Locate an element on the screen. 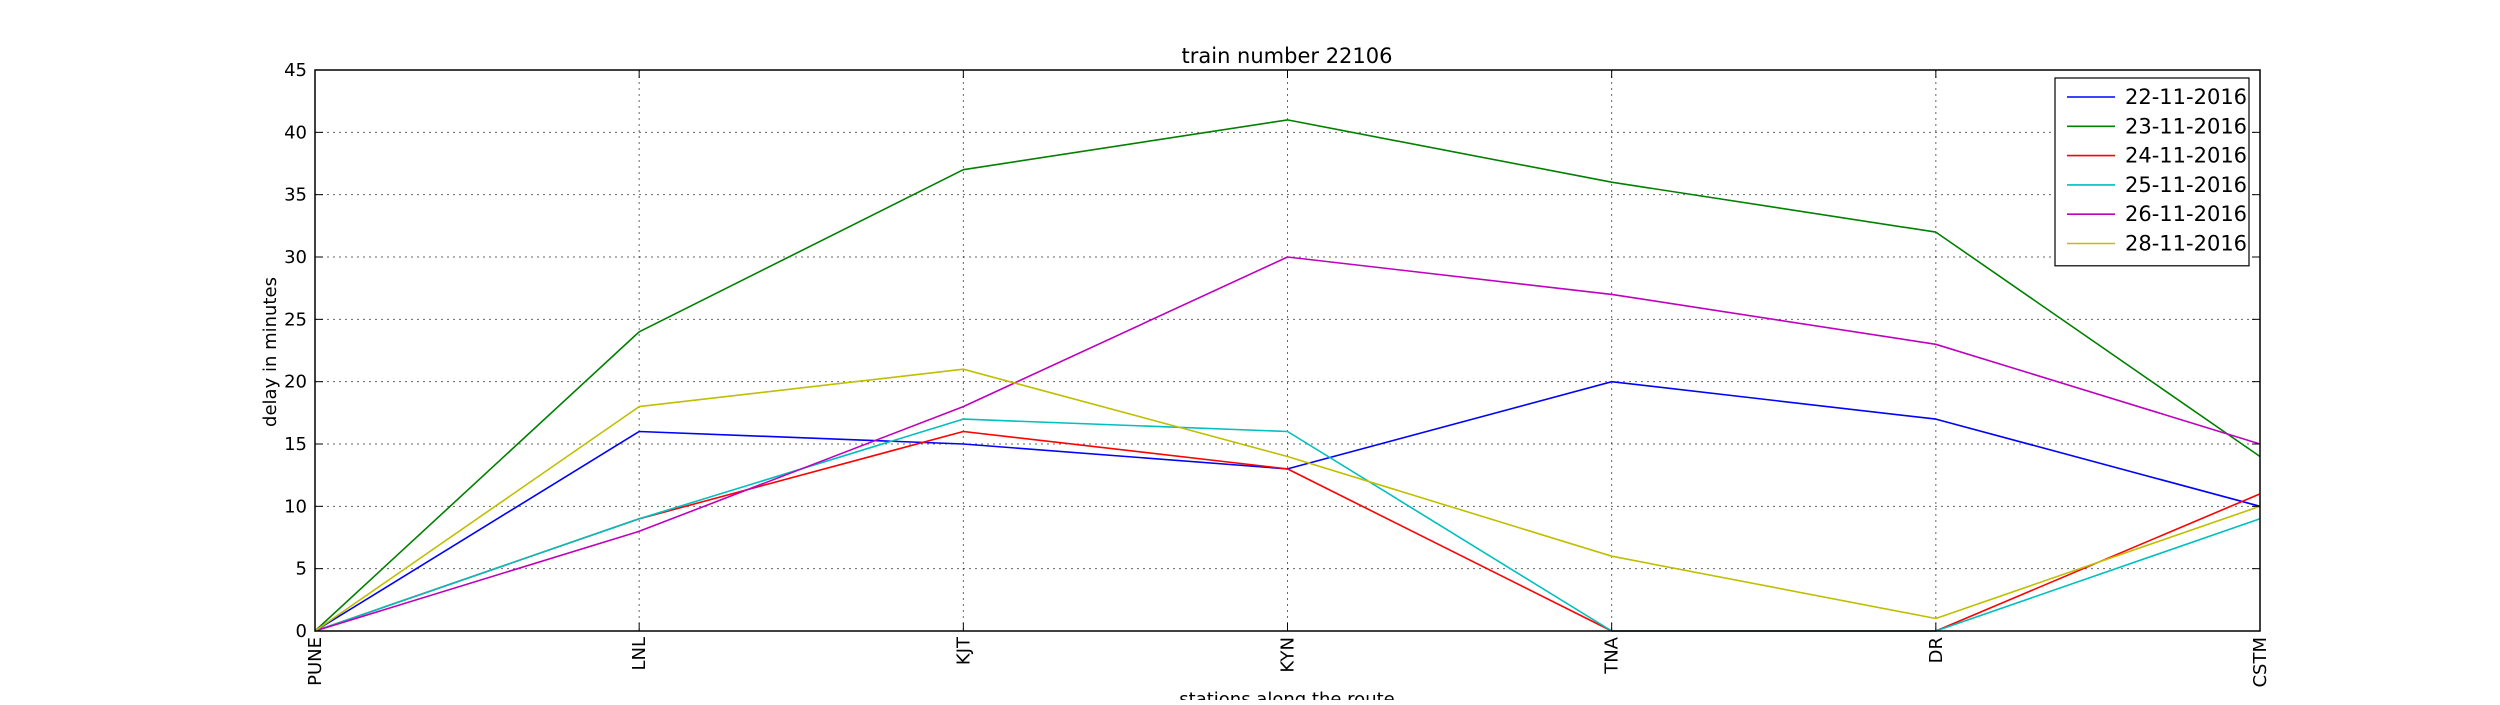 Image resolution: width=2500 pixels, height=705 pixels. legend-label: 28-11-2016 is located at coordinates (2186, 244).